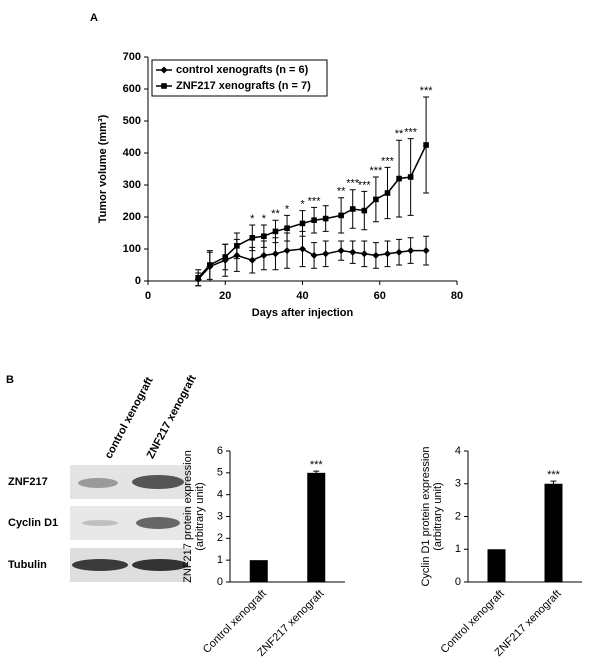  Describe the element at coordinates (132, 185) in the screenshot. I see `y-tick-label: 300` at that location.